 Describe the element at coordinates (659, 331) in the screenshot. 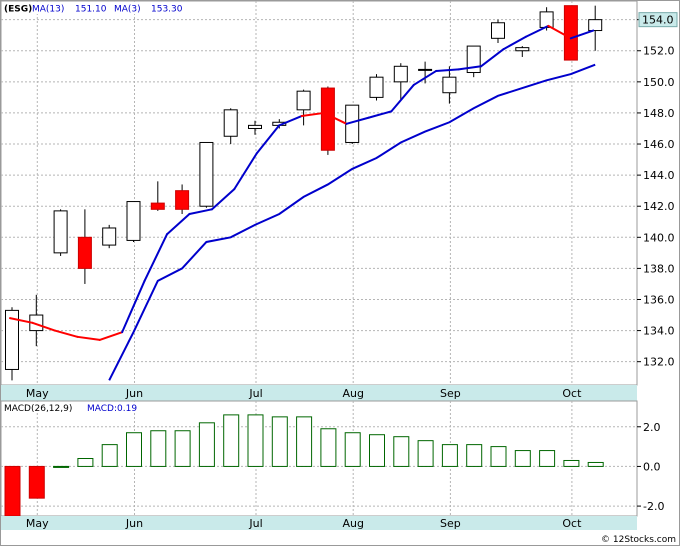

I see `price-tick-label: 134.0` at that location.